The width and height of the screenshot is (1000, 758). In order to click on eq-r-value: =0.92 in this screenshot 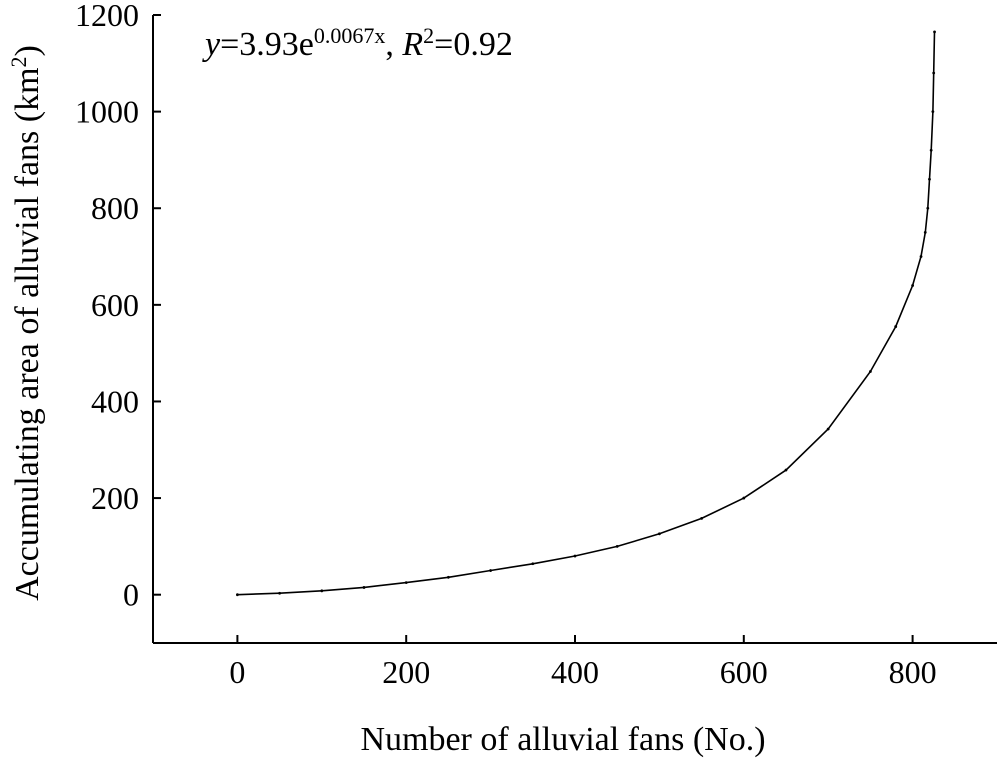, I will do `click(473, 44)`.